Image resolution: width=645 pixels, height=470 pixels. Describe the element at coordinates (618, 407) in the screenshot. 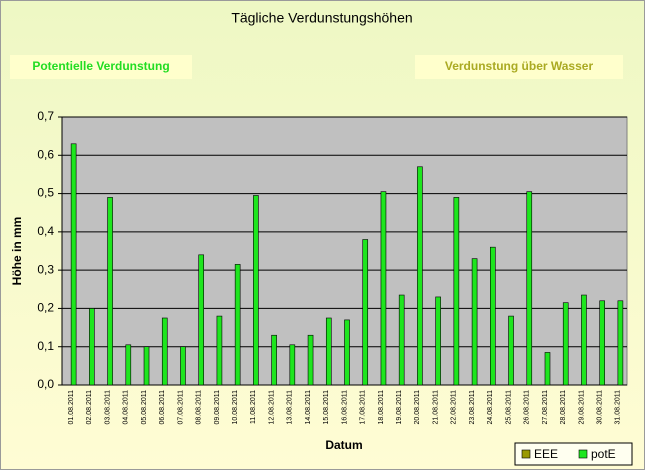

I see `x-tick-label: 31.08.2011` at that location.